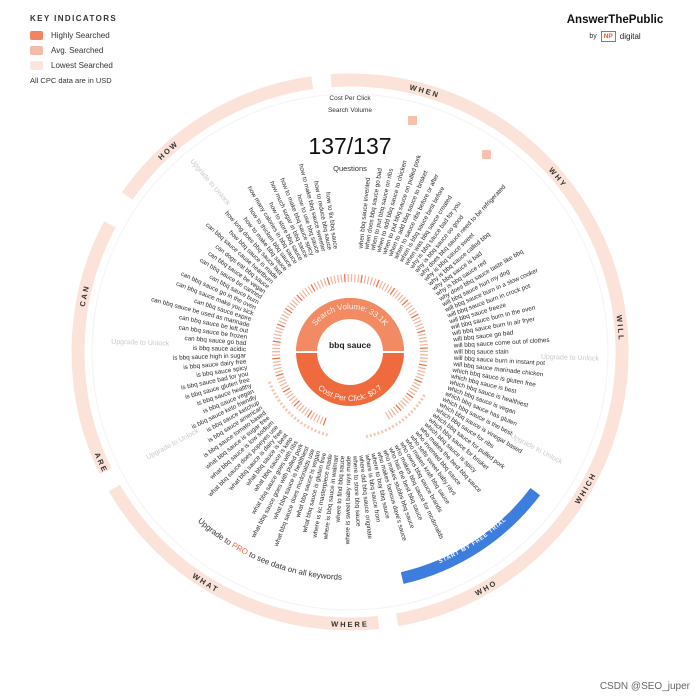 Image resolution: width=700 pixels, height=700 pixels. I want to click on volume-toggle-label: Search Volume, so click(350, 110).